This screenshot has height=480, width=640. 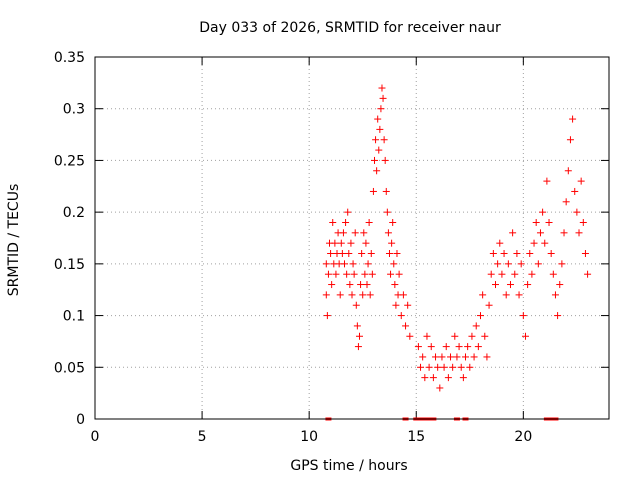 I want to click on y-tick-label: 0.05, so click(x=69, y=368).